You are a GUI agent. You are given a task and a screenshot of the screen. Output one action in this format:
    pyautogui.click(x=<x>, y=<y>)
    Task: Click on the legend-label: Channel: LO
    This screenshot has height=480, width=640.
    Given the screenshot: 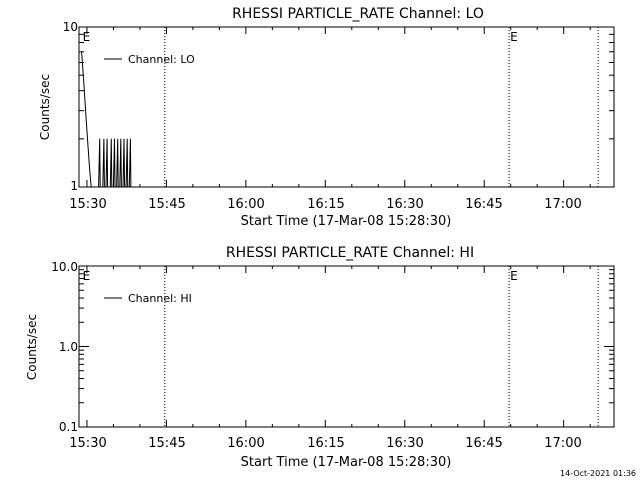 What is the action you would take?
    pyautogui.click(x=161, y=59)
    